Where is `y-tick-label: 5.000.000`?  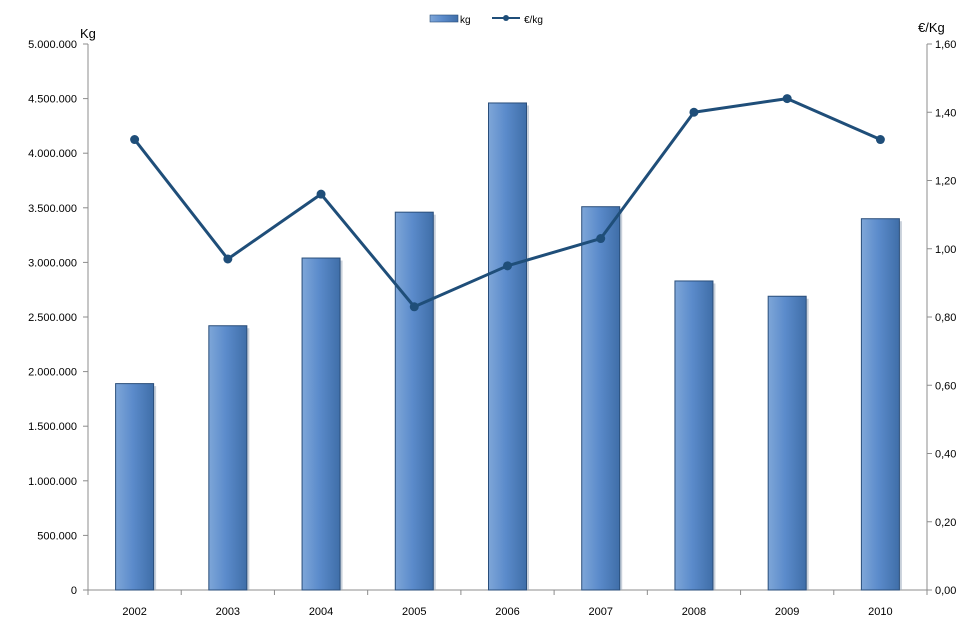
y-tick-label: 5.000.000 is located at coordinates (52, 45).